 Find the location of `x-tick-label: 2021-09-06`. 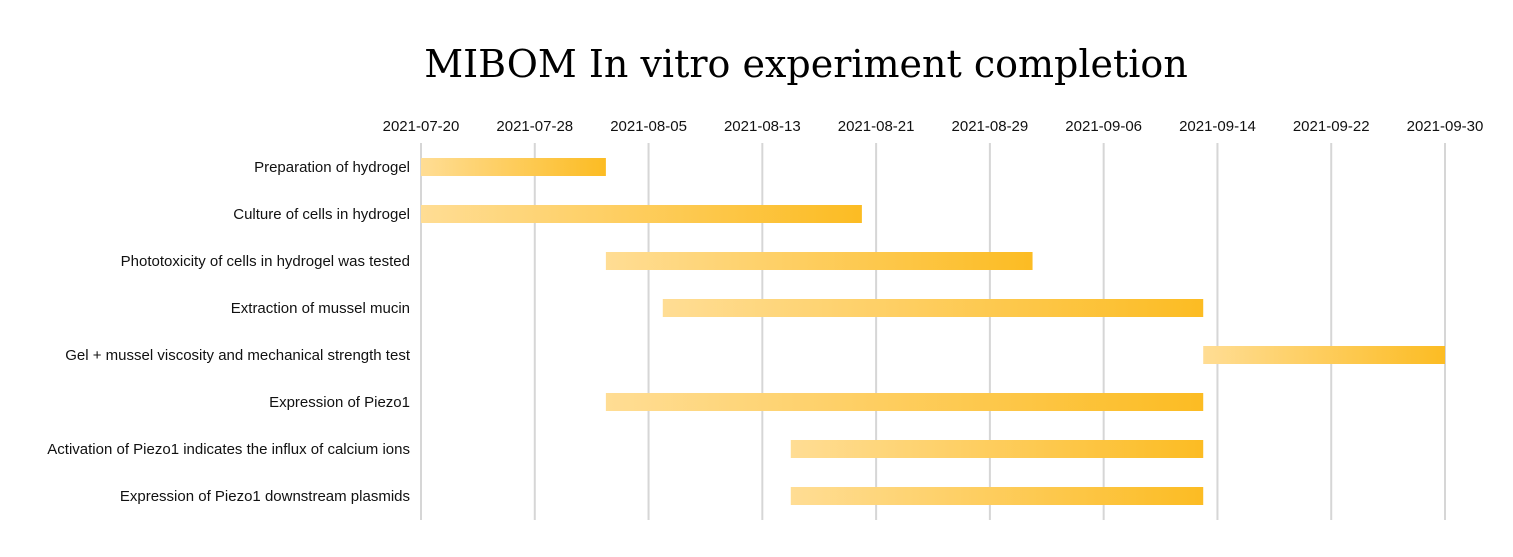

x-tick-label: 2021-09-06 is located at coordinates (1103, 126).